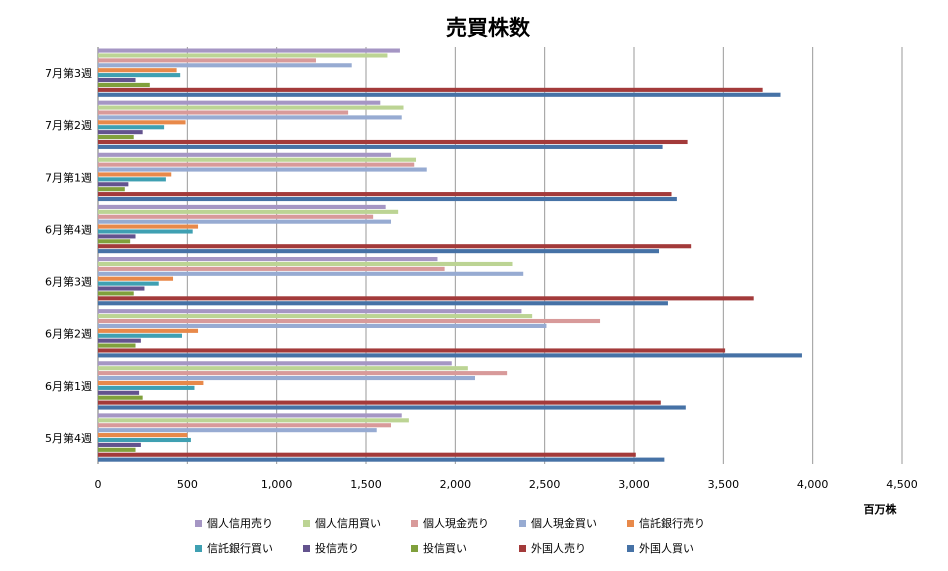 This screenshot has height=571, width=948. I want to click on x-tick-label: 0, so click(98, 484).